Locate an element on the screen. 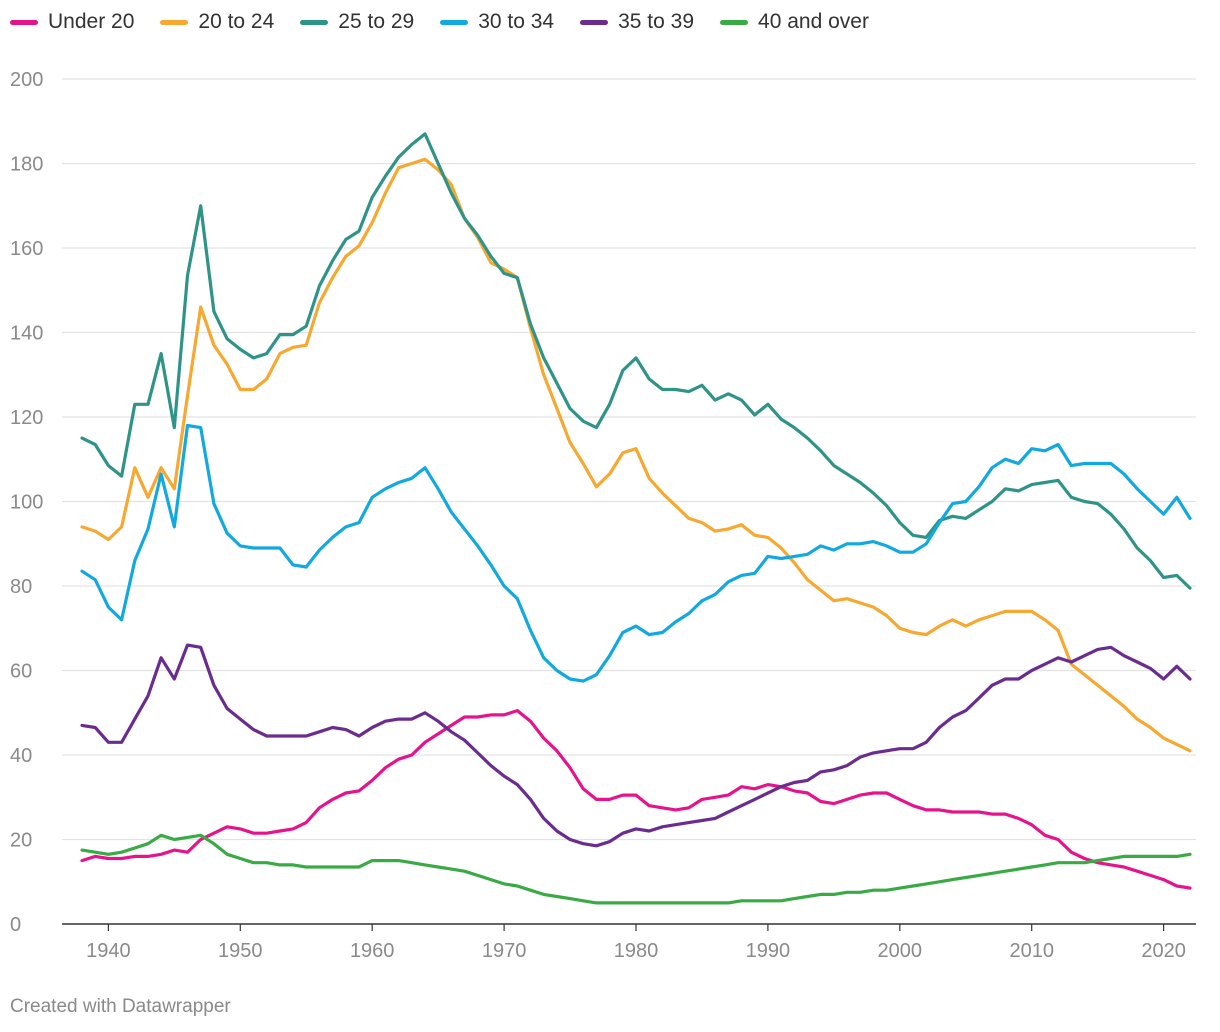 This screenshot has width=1220, height=1032. legend-item: 20 to 24 is located at coordinates (217, 22).